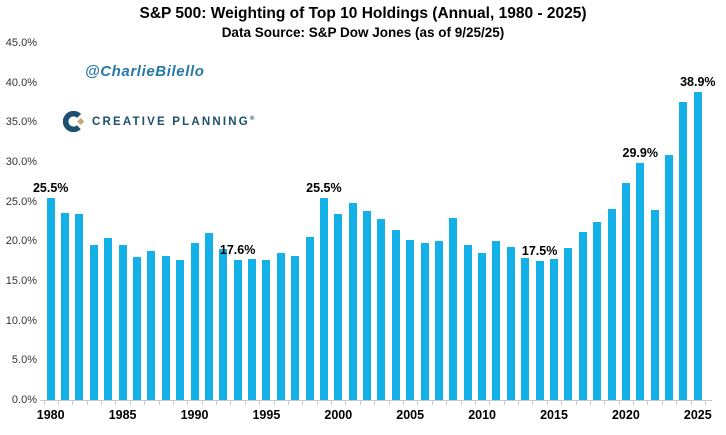  What do you see at coordinates (208, 316) in the screenshot?
I see `bar-1991` at bounding box center [208, 316].